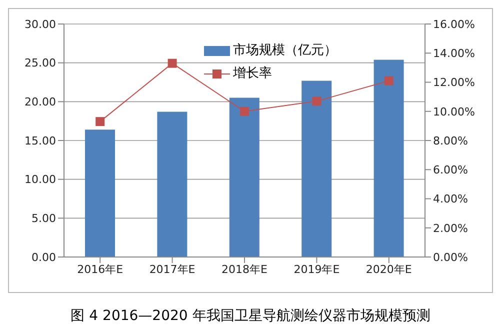 This screenshot has width=501, height=332. Describe the element at coordinates (450, 257) in the screenshot. I see `y2-tick-label: 0.00%` at that location.